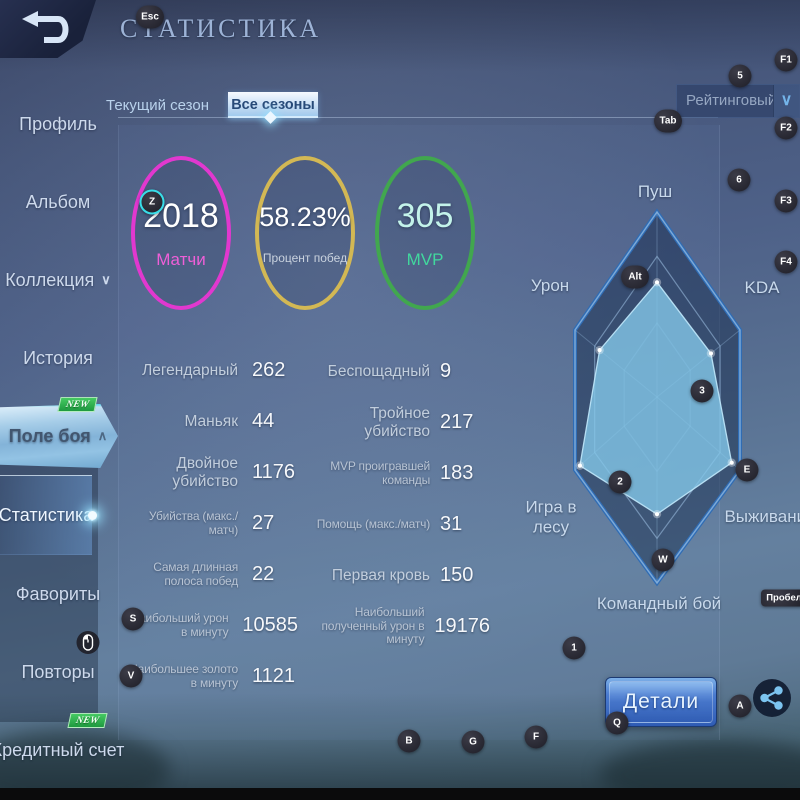  I want to click on stat-row: Беспощадный 9, so click(395, 371).